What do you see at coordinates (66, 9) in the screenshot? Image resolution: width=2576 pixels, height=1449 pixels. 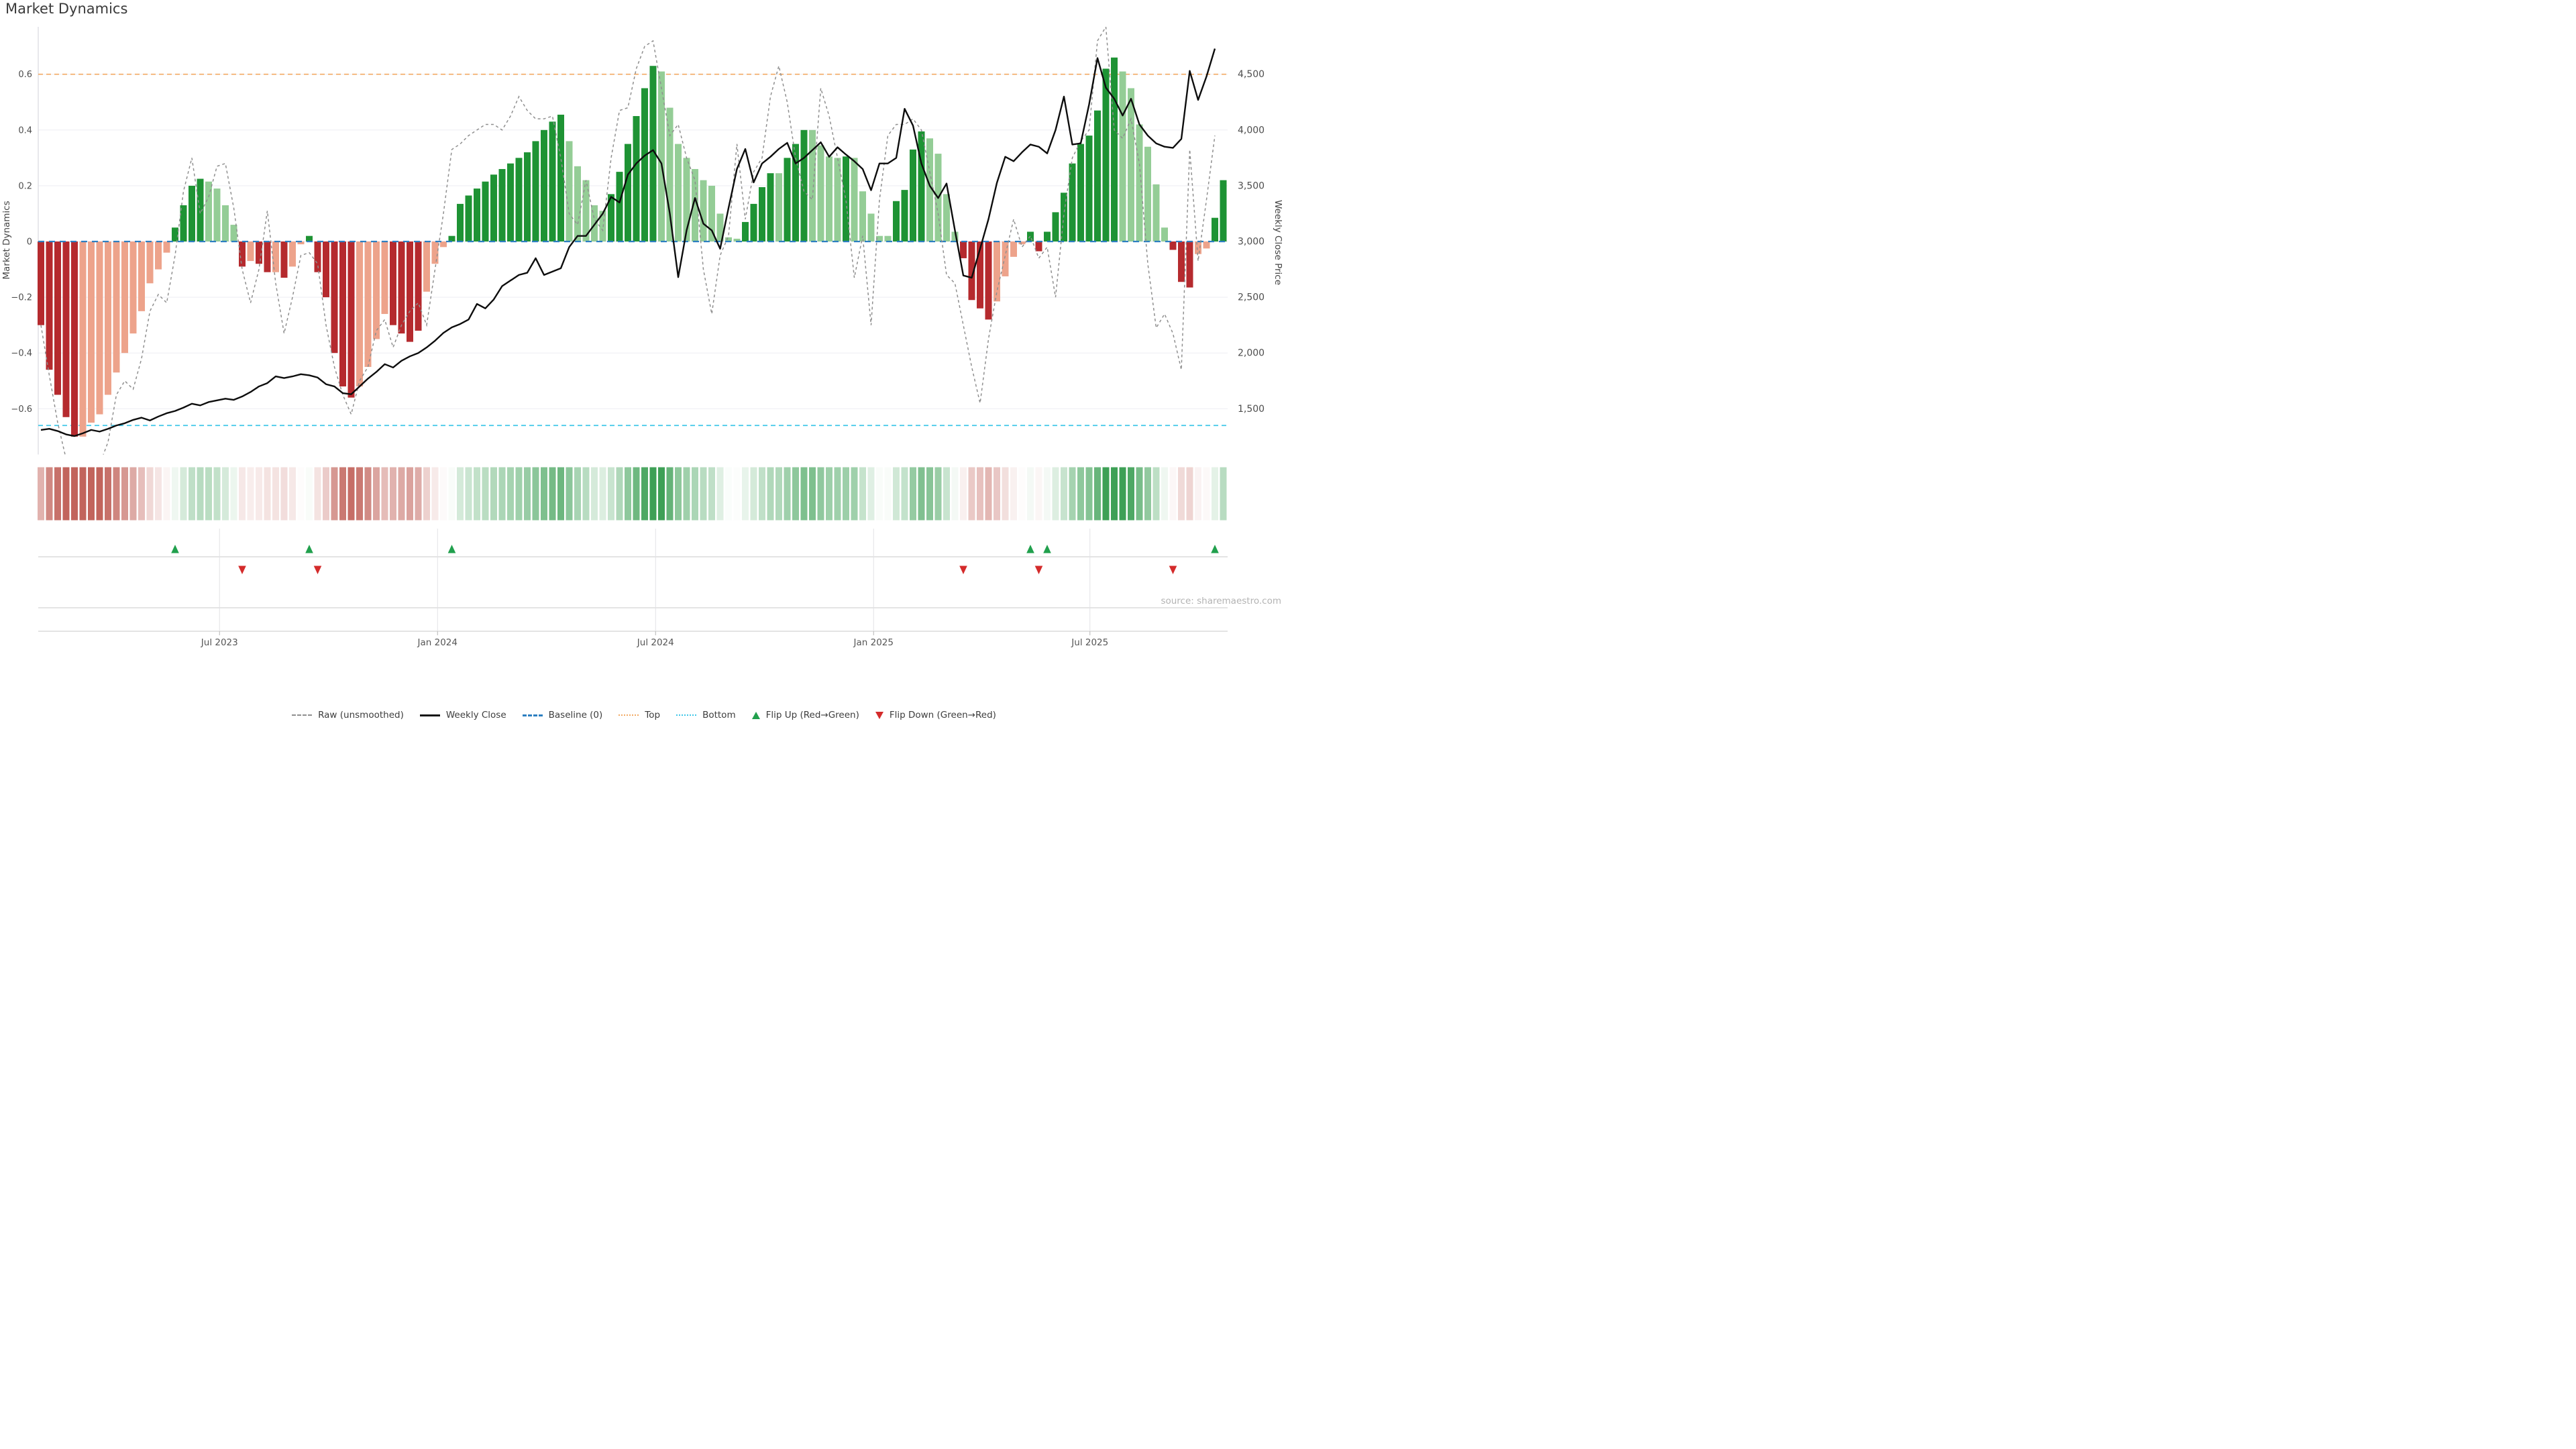 I see `page-title: Market Dynamics` at bounding box center [66, 9].